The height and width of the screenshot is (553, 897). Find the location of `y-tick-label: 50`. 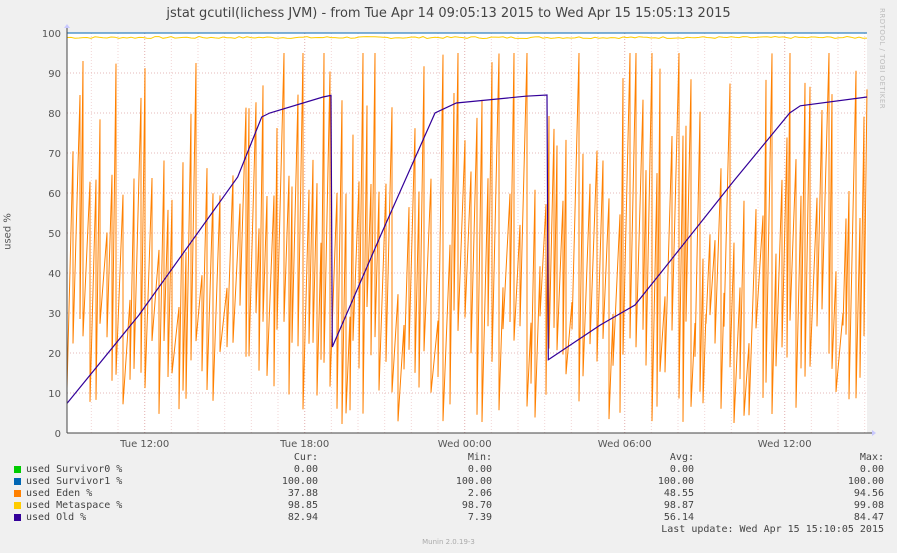

y-tick-label: 50 is located at coordinates (54, 234).